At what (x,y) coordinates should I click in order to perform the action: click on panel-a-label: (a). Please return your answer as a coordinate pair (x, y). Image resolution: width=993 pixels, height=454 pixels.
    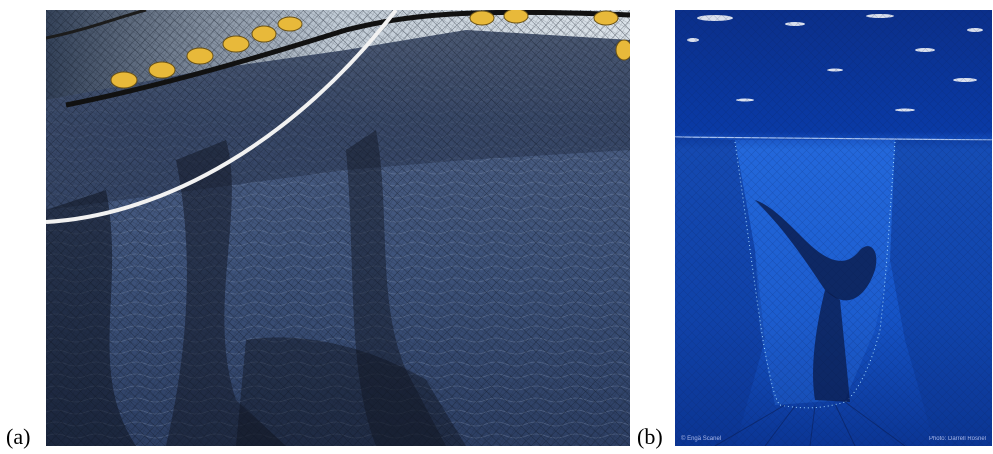
    Looking at the image, I should click on (18, 436).